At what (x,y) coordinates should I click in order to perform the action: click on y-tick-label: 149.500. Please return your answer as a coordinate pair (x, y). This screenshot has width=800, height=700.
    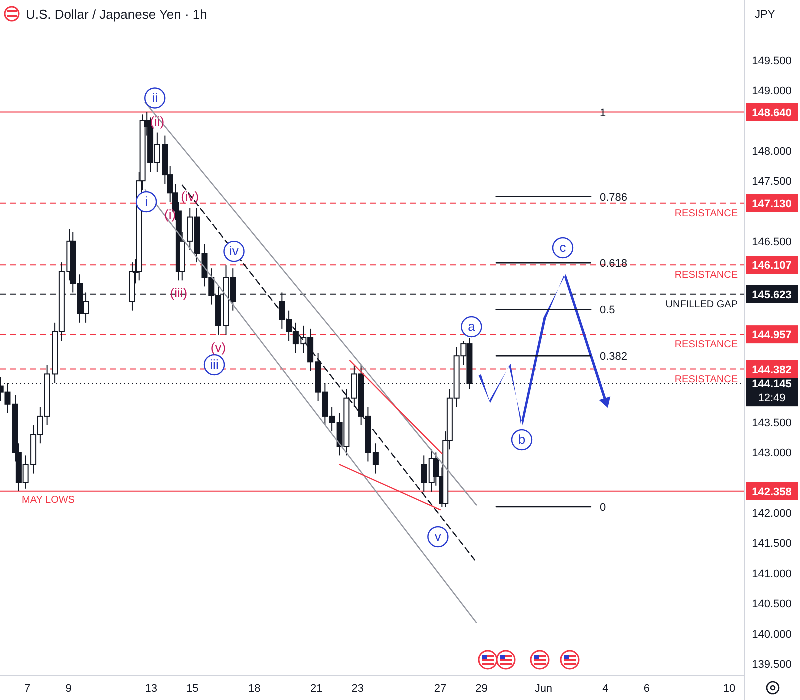
    Looking at the image, I should click on (772, 61).